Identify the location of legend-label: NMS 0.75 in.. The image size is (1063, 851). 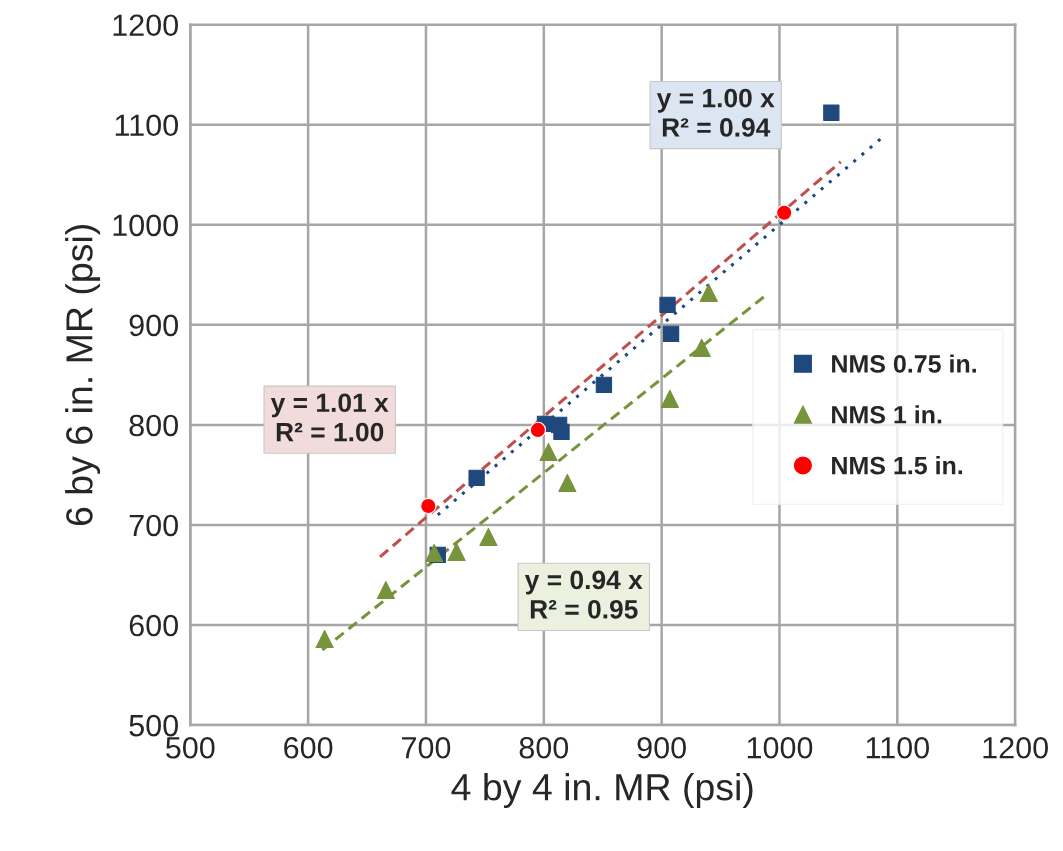
(904, 363).